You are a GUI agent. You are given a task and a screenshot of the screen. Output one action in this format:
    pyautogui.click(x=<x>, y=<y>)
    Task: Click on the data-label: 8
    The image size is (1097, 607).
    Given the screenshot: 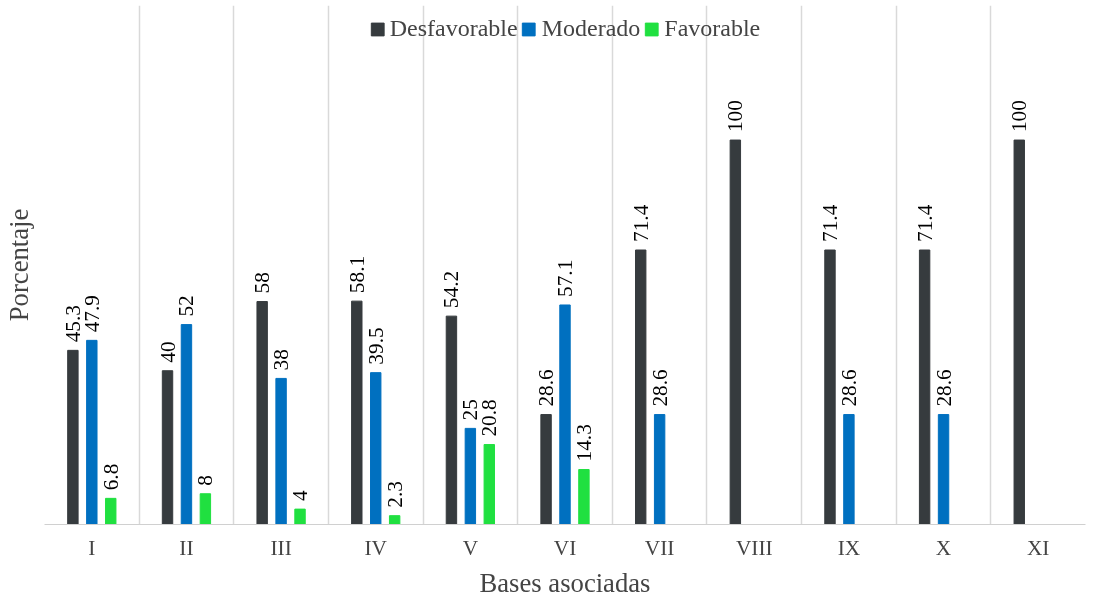 What is the action you would take?
    pyautogui.click(x=205, y=480)
    